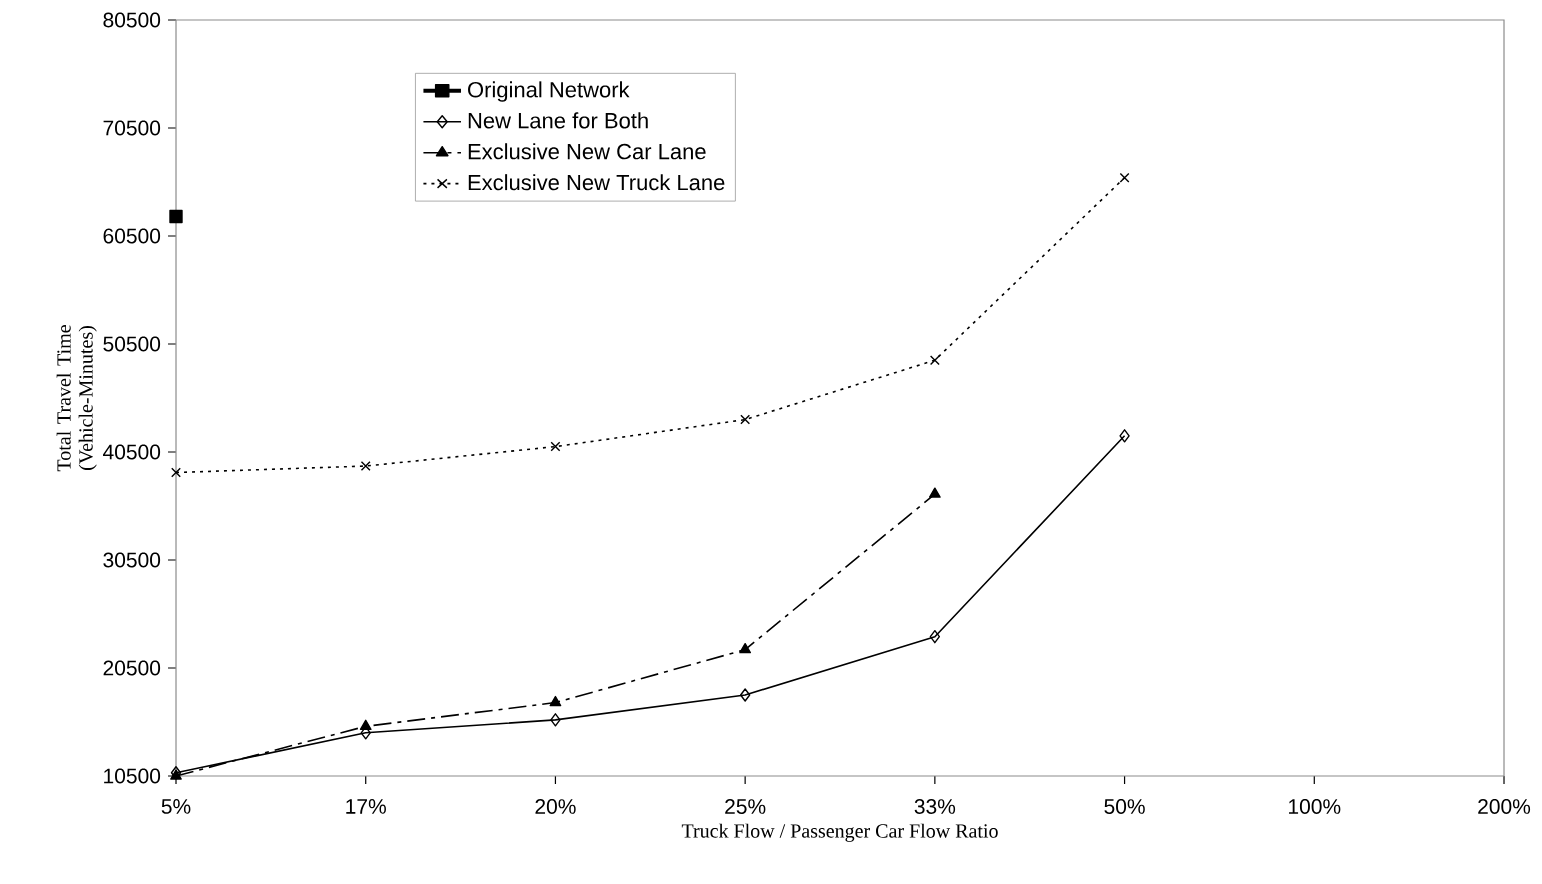 The image size is (1542, 884). I want to click on y-tick-label: 80500, so click(132, 20).